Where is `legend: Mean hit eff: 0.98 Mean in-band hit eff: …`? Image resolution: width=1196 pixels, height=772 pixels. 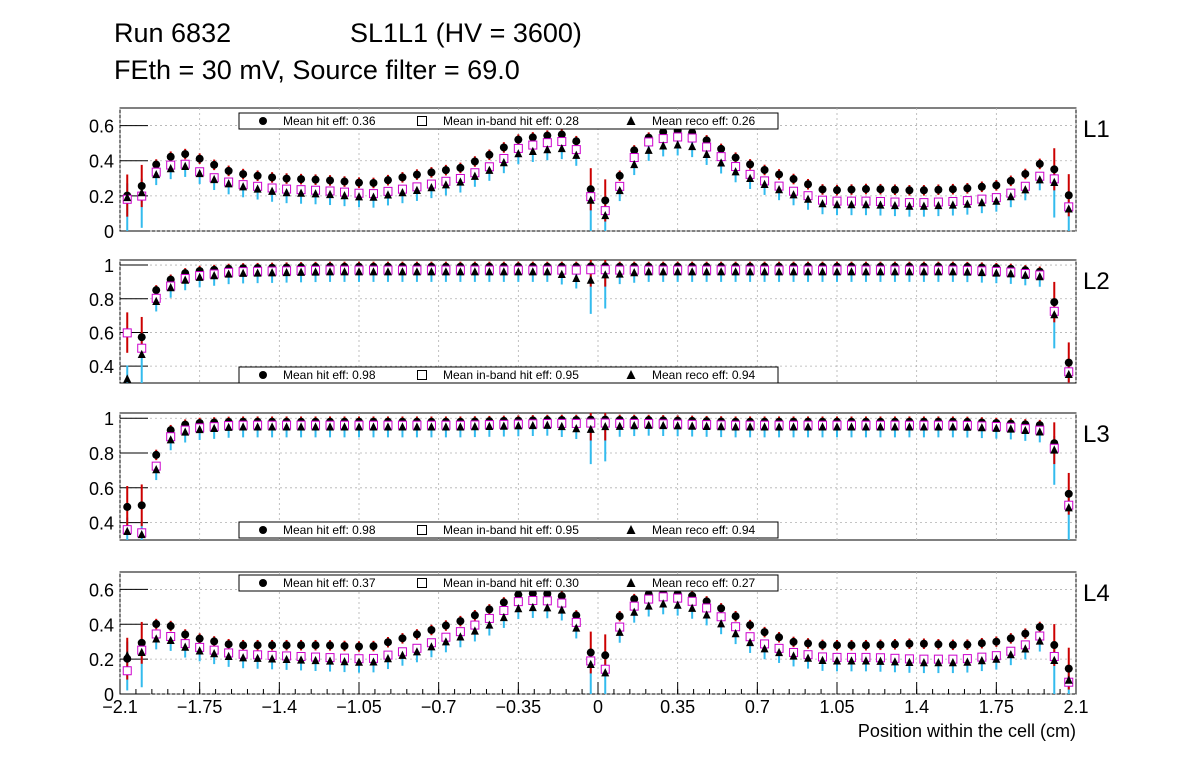 legend: Mean hit eff: 0.98 Mean in-band hit eff: … is located at coordinates (508, 530).